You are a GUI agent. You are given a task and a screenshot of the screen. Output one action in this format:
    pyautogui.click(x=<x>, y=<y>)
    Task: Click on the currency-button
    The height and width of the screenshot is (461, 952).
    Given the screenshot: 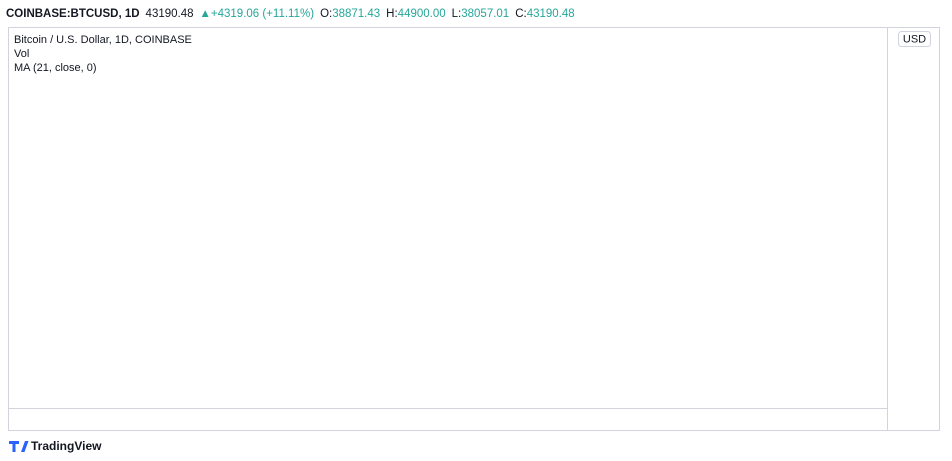 What is the action you would take?
    pyautogui.click(x=914, y=39)
    